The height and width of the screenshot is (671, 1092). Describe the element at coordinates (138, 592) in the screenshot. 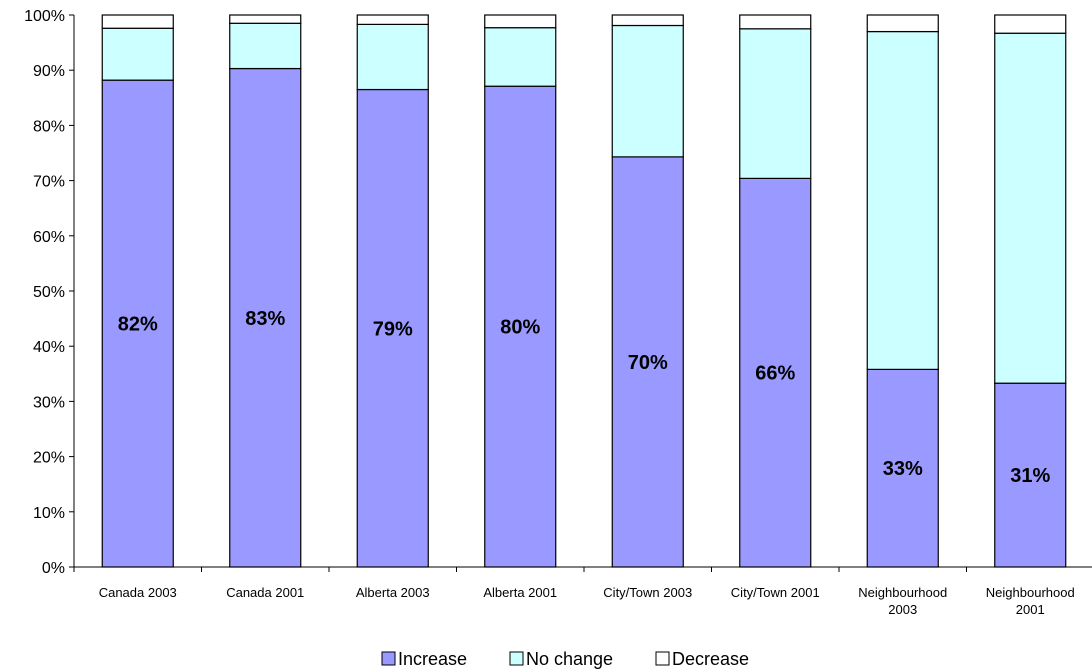

I see `category-label: Canada 2003` at that location.